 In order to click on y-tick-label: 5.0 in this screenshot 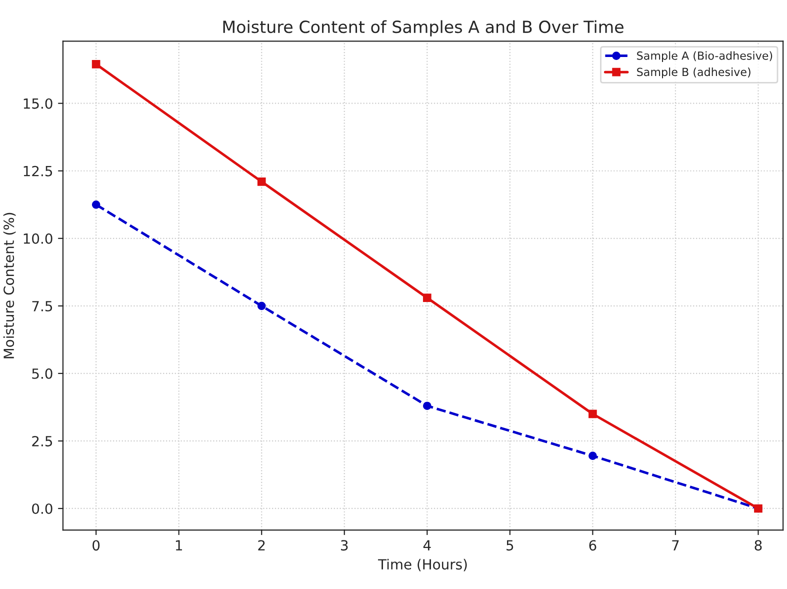, I will do `click(42, 373)`.